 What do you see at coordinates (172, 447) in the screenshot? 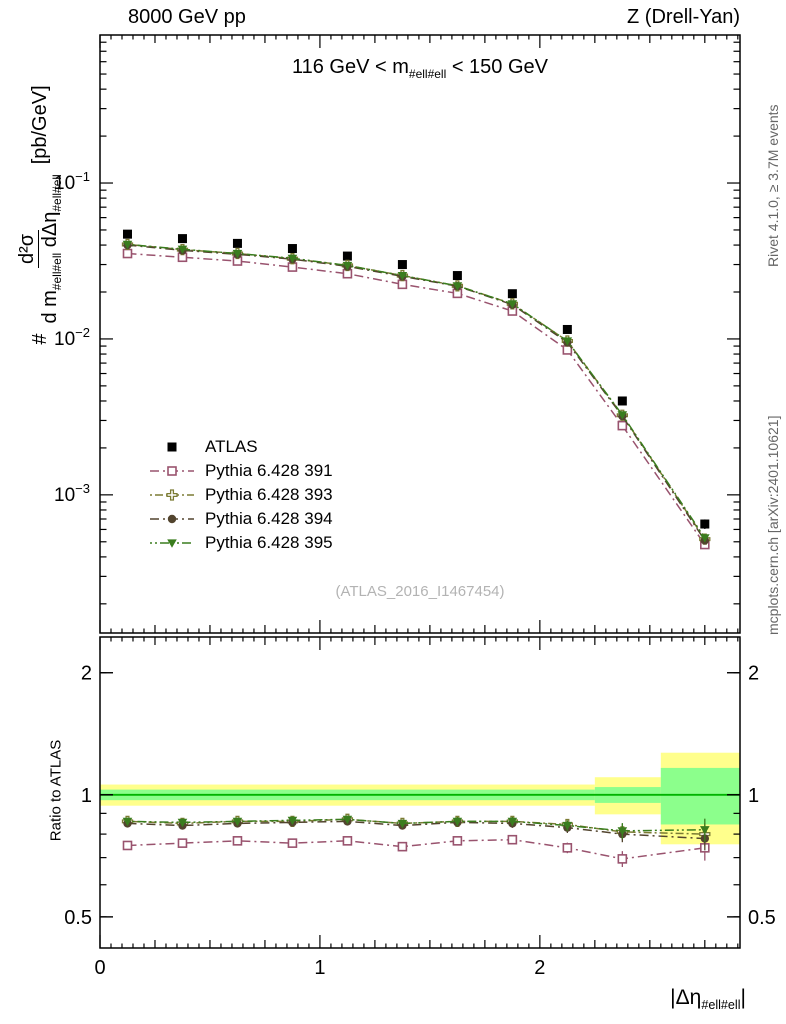
I see `legend-marker-square-filled` at bounding box center [172, 447].